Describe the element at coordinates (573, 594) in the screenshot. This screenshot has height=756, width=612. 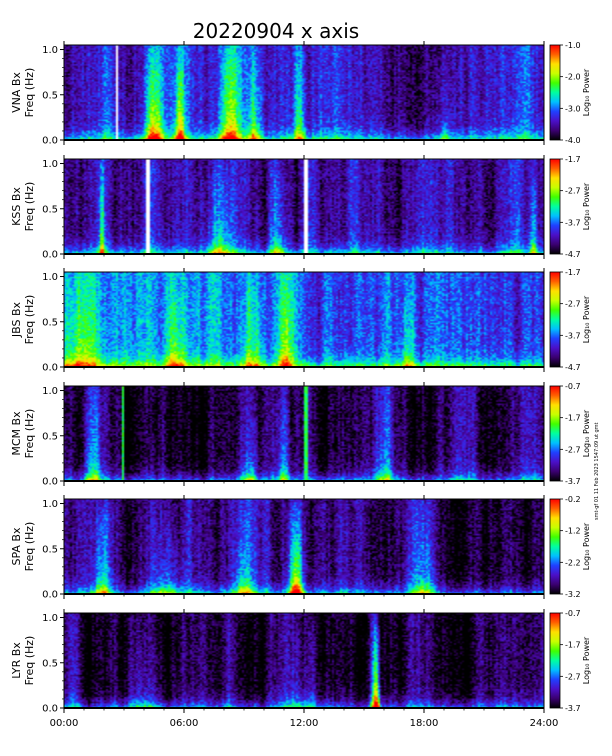
I see `colorbar-tick-label: -3.2` at that location.